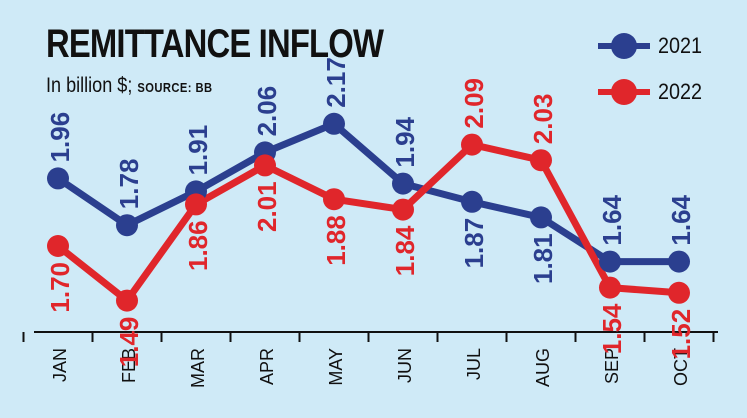  I want to click on data-label-2021: 1.87, so click(474, 243).